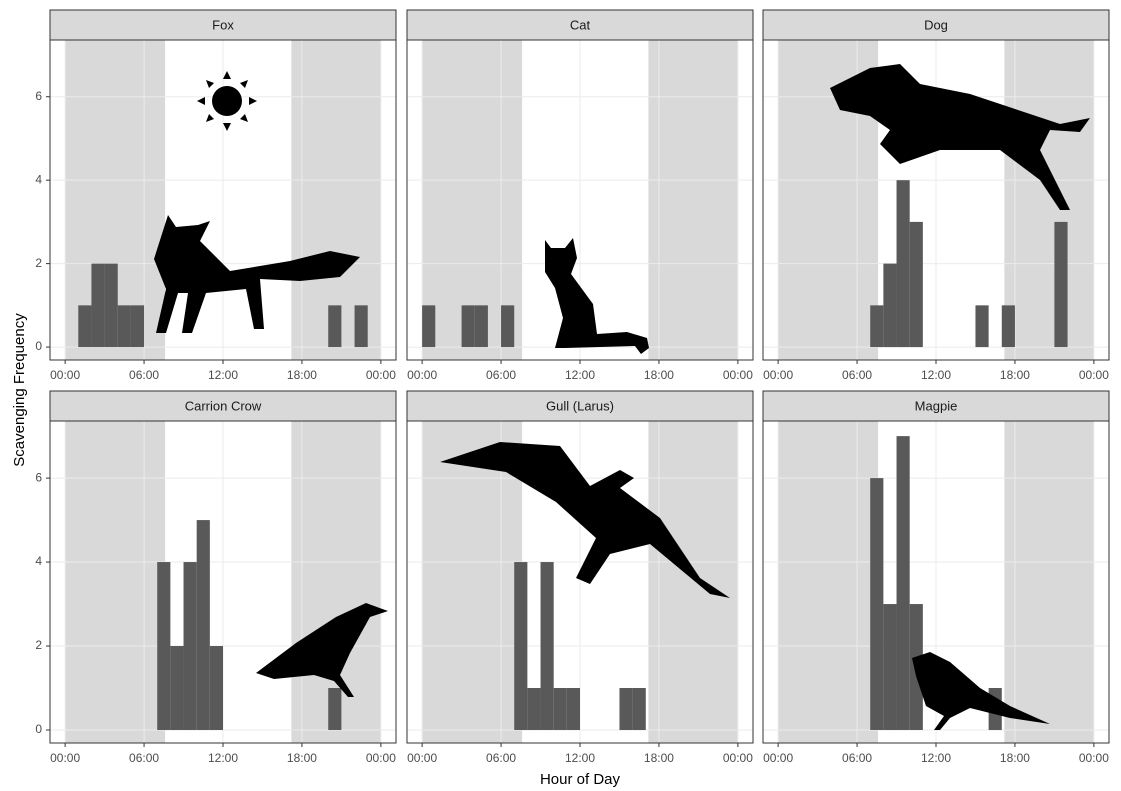  I want to click on gull-silhouette, so click(585, 520).